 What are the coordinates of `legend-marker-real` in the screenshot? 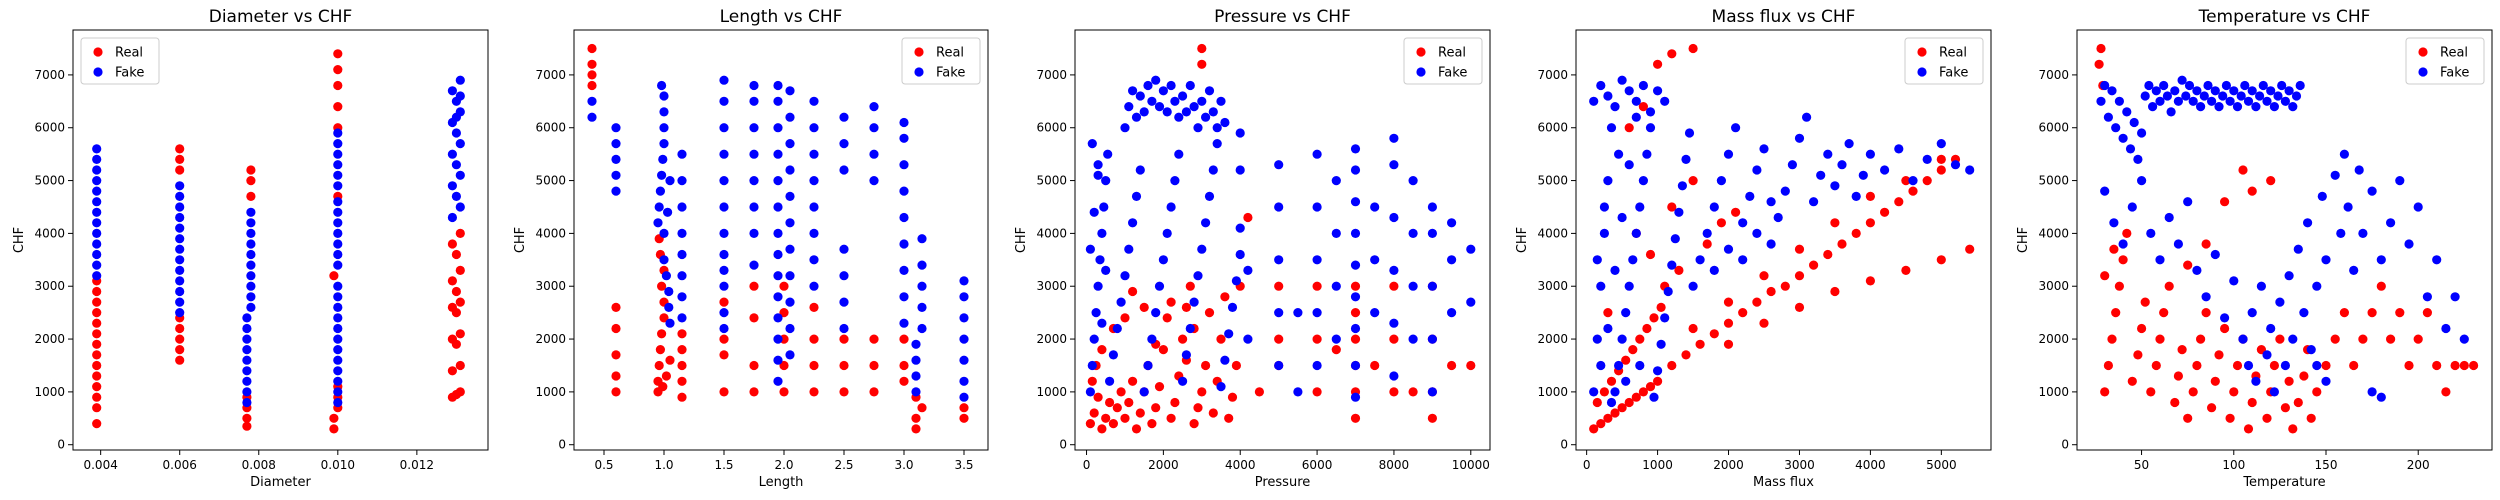 It's located at (98, 52).